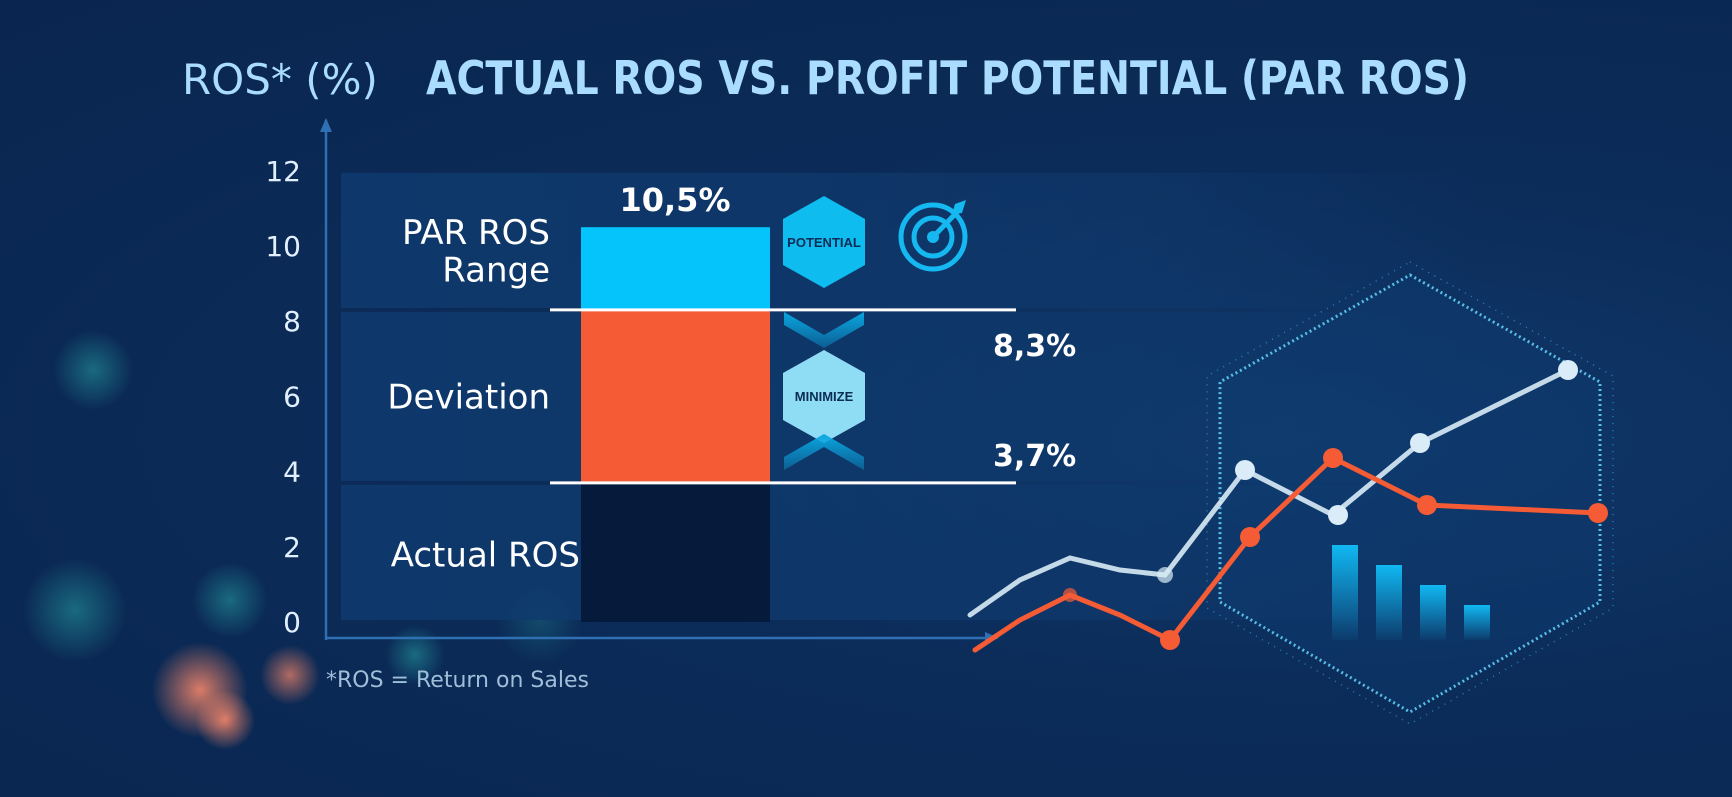 This screenshot has width=1732, height=797. Describe the element at coordinates (496, 271) in the screenshot. I see `band-label-range: Range` at that location.